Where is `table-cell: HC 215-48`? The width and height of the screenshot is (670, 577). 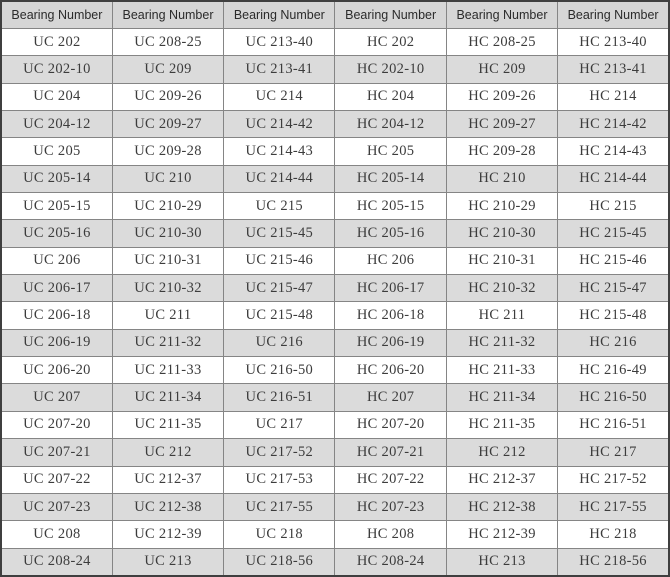 table-cell: HC 215-48 is located at coordinates (613, 315).